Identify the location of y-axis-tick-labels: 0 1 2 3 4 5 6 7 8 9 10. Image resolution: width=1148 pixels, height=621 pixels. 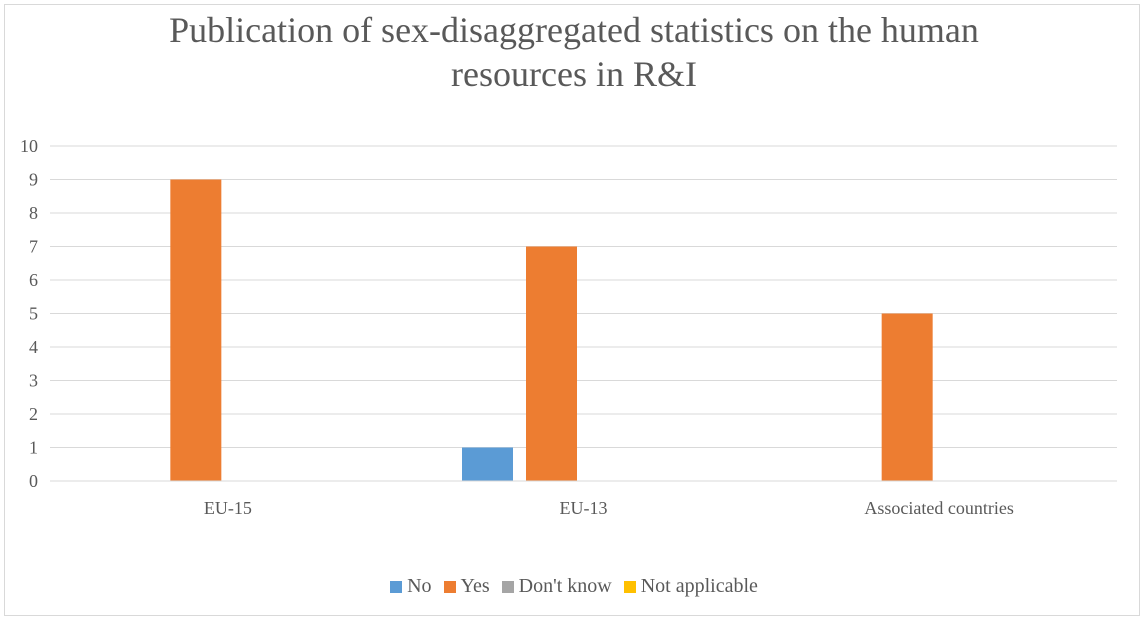
(29, 313).